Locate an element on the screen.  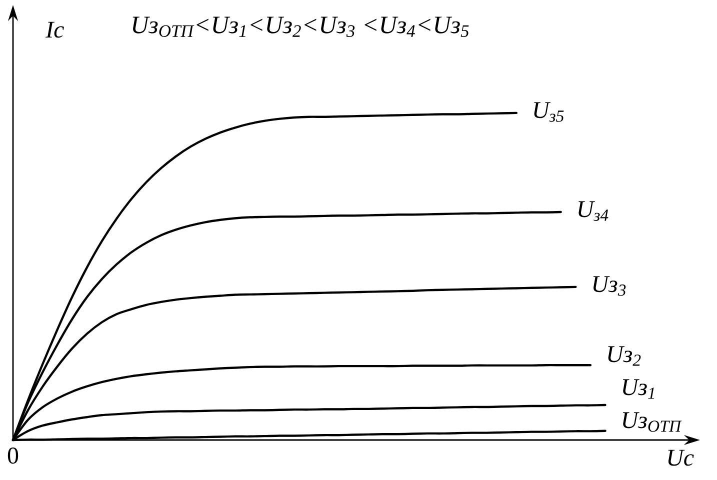
text: 0 is located at coordinates (13, 456).